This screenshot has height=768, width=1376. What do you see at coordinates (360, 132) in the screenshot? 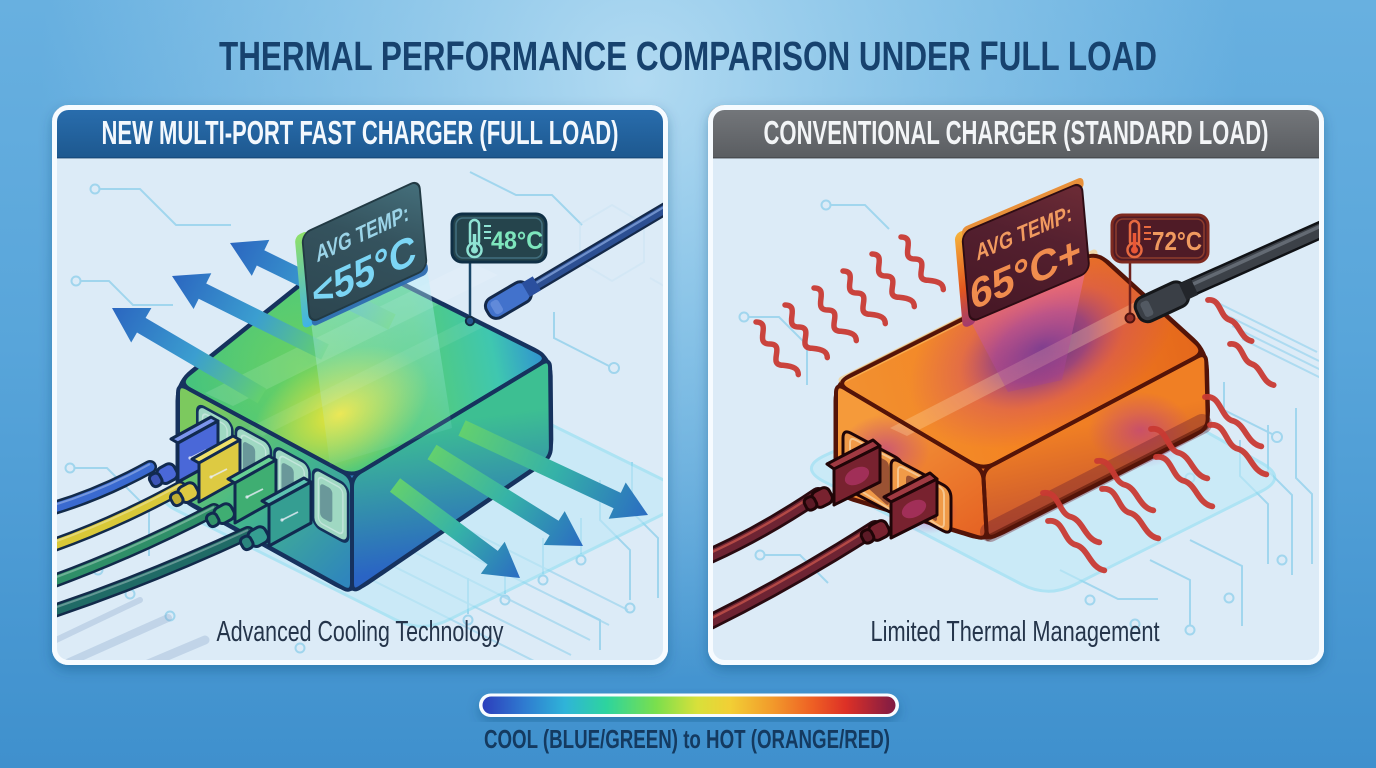
I see `svg-text:NEW MULTI-PORT FAST CHARGER (F: NEW MULTI-PORT FAST CHARGER (FULL LOAD)` at bounding box center [360, 132].